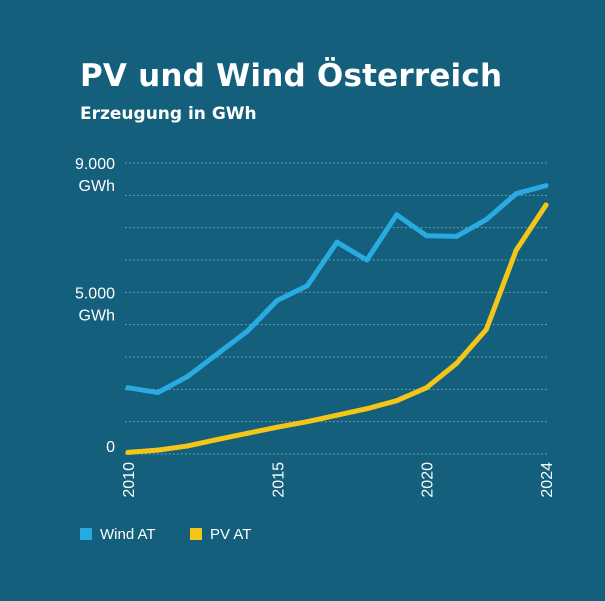 The width and height of the screenshot is (605, 601). I want to click on chart-subtitle: Erzeugung in GWh, so click(168, 114).